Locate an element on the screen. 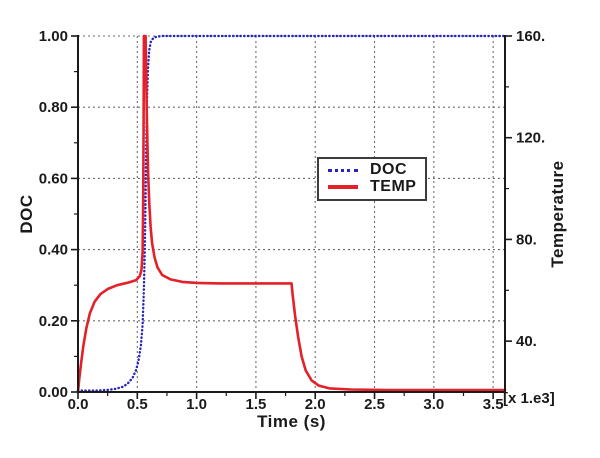 The height and width of the screenshot is (458, 600). temp-line-sample-icon is located at coordinates (343, 187).